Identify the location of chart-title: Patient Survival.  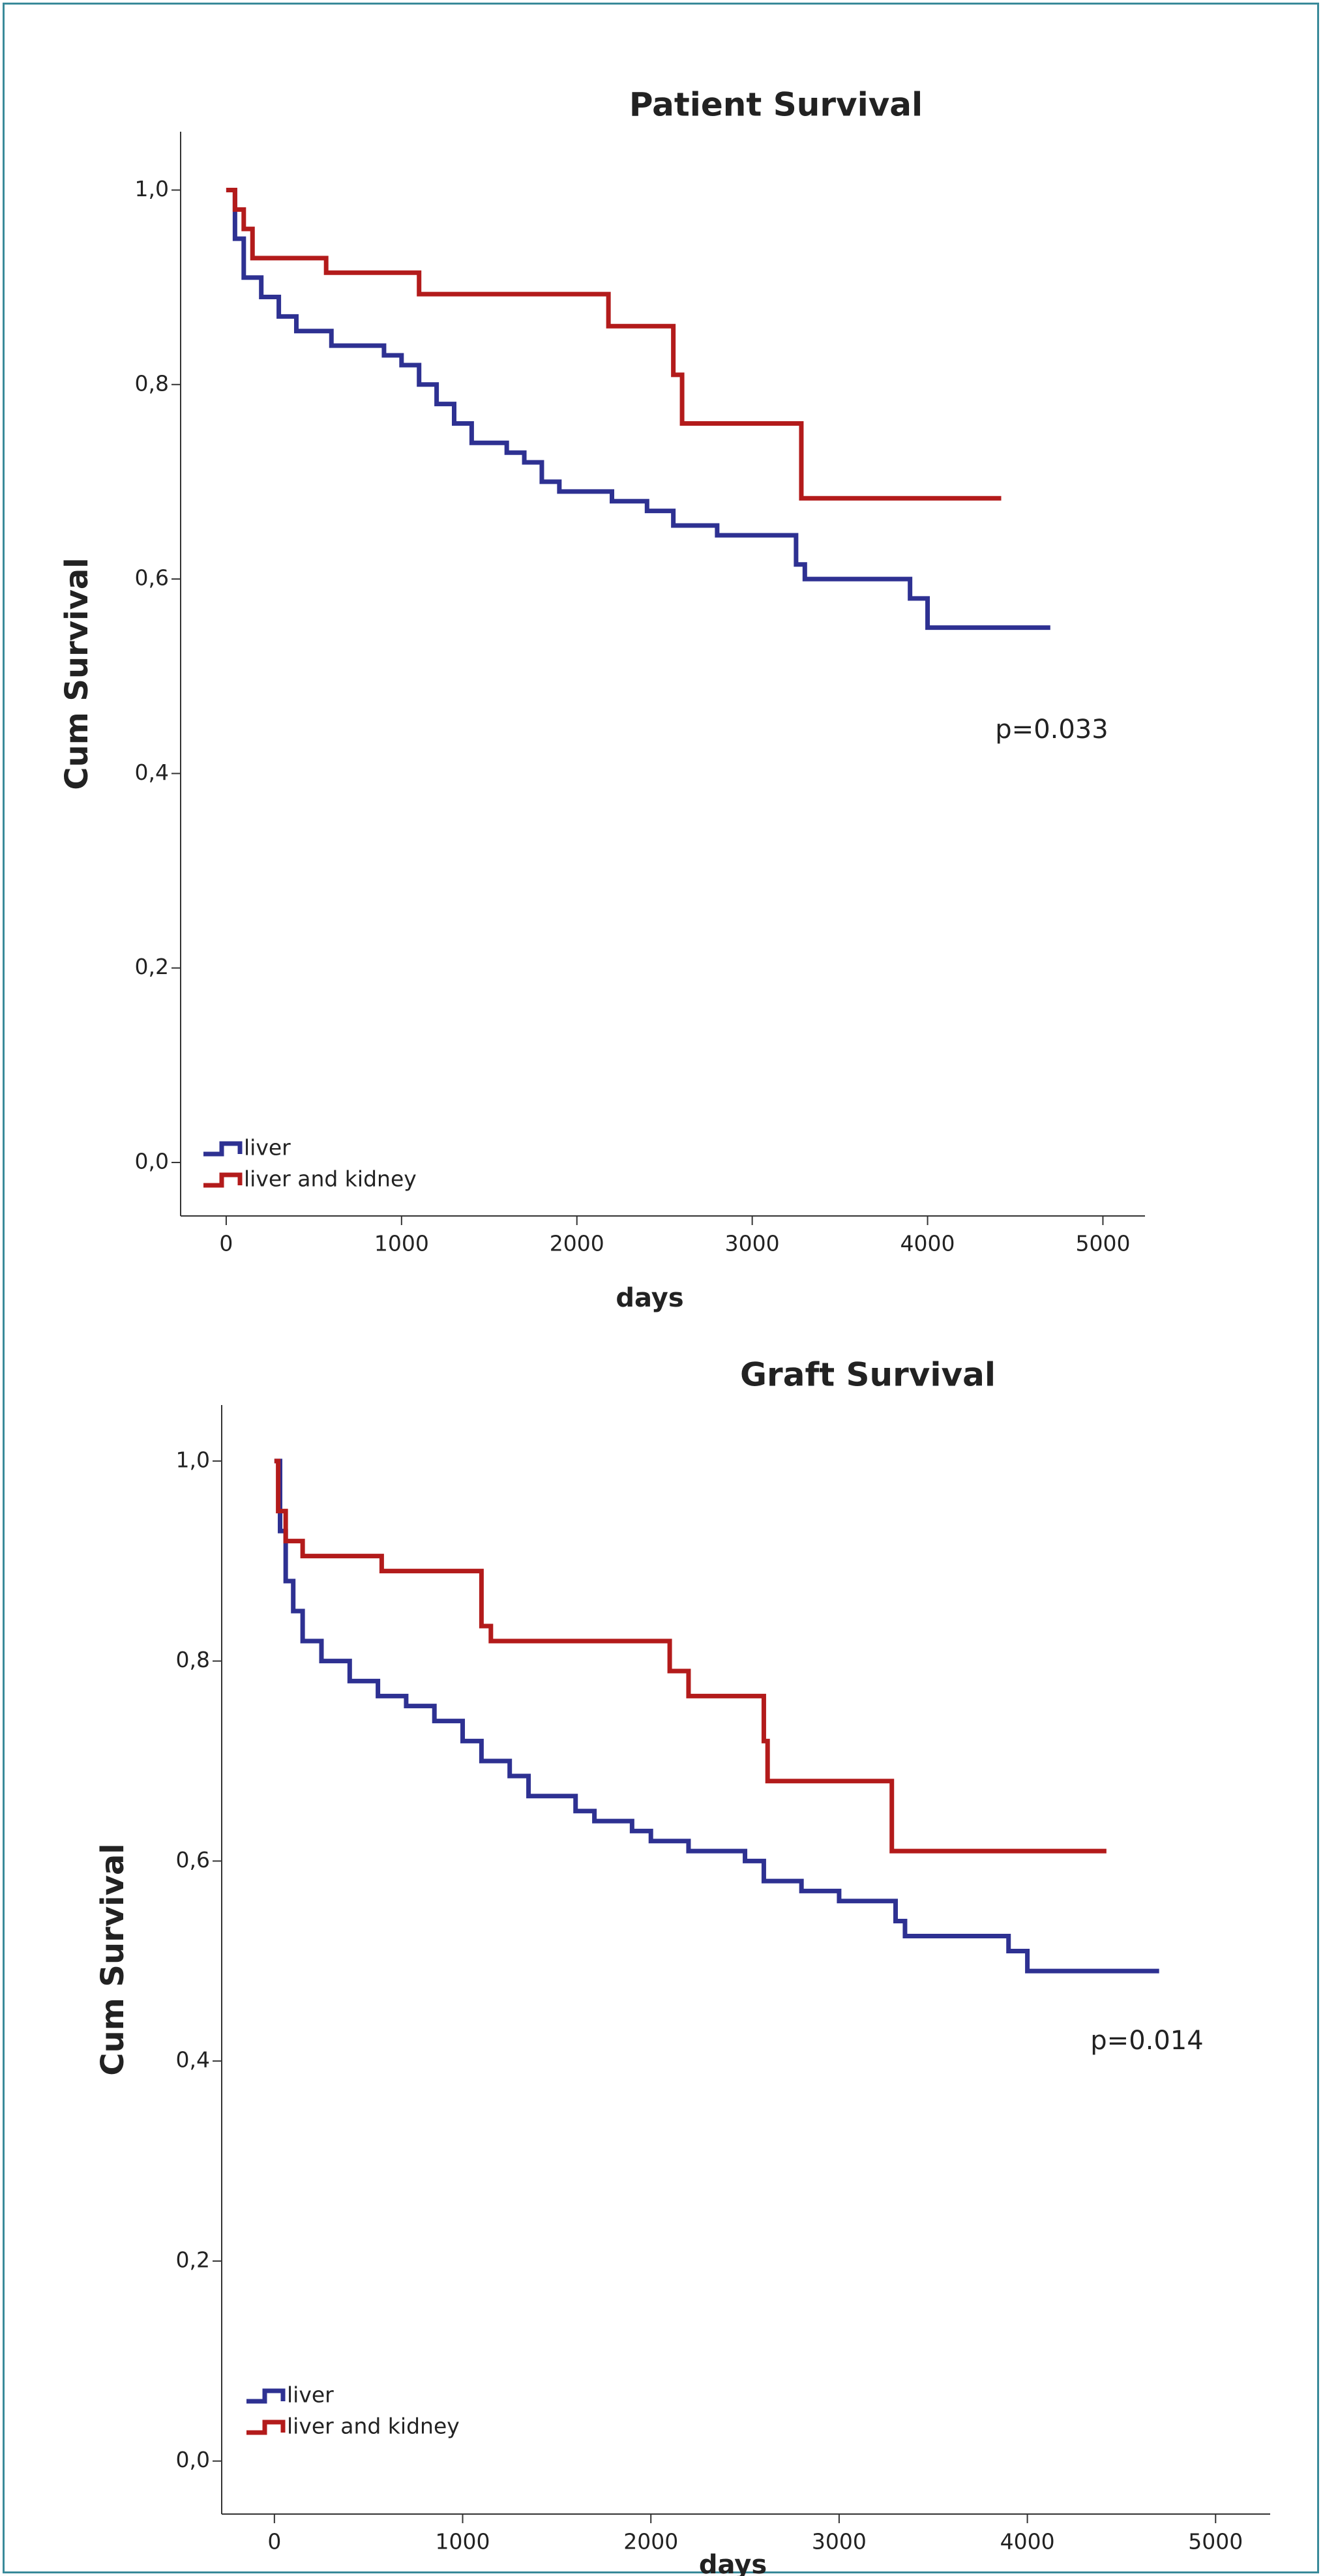
(776, 105).